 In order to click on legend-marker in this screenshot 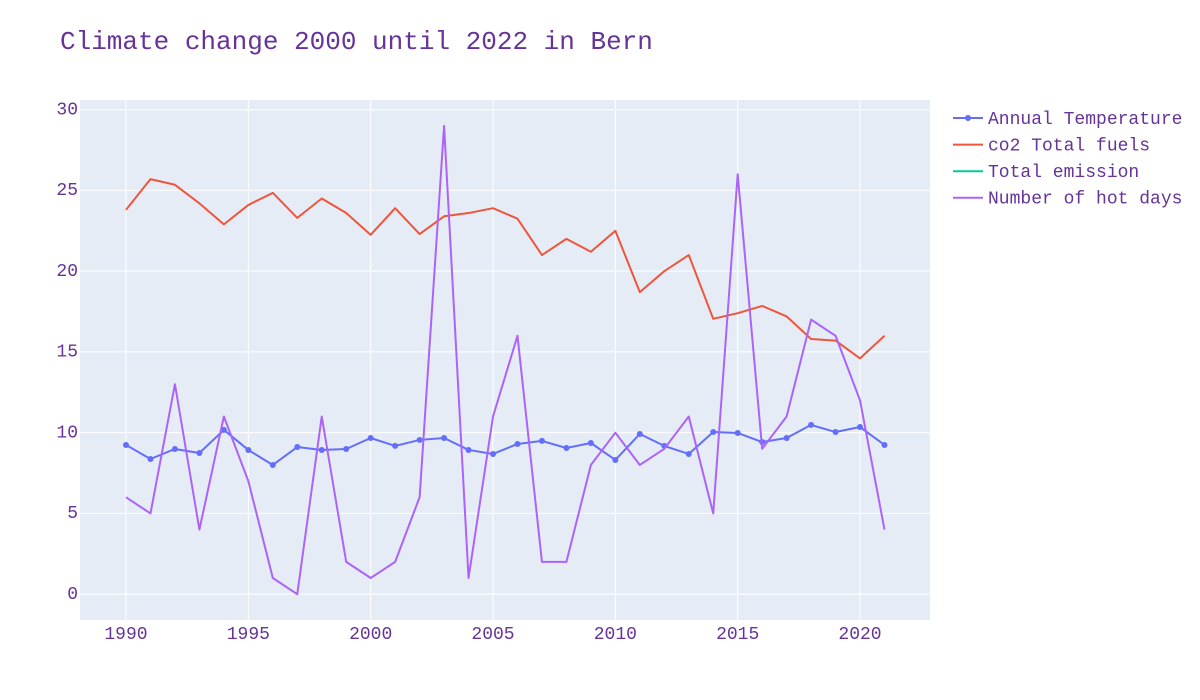, I will do `click(968, 118)`.